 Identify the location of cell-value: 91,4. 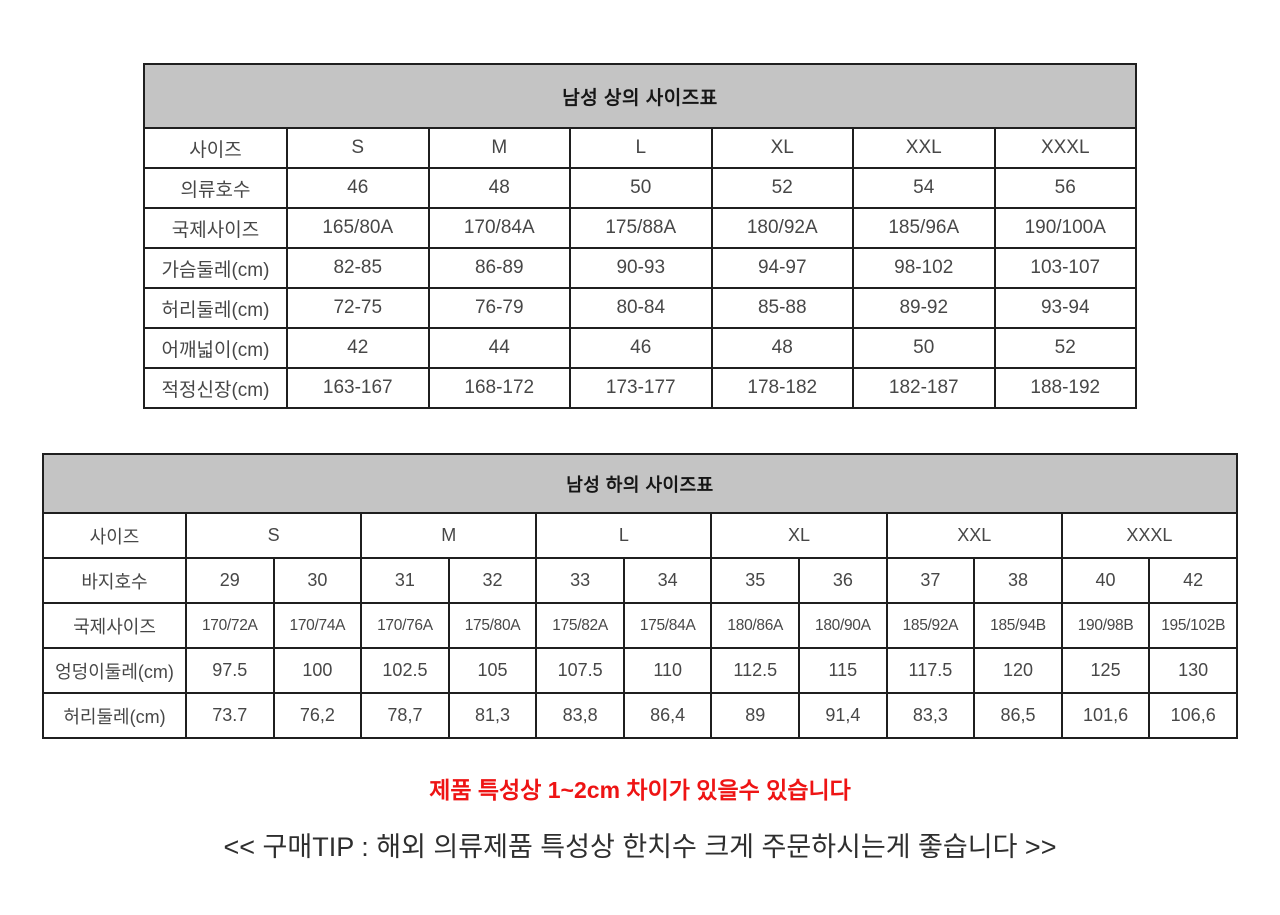
(843, 715).